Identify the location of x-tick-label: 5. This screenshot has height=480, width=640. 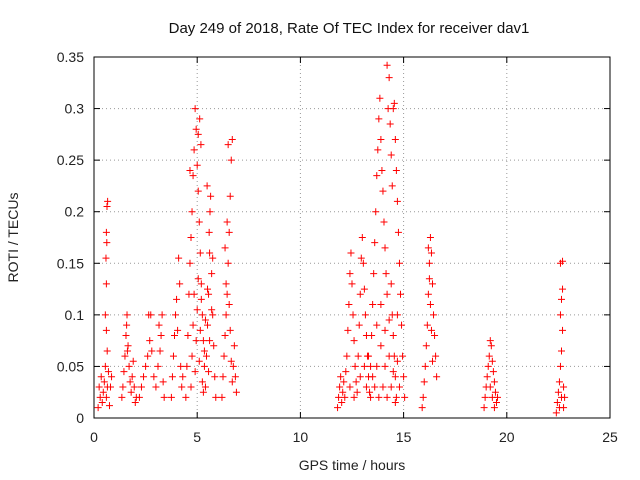
(197, 437).